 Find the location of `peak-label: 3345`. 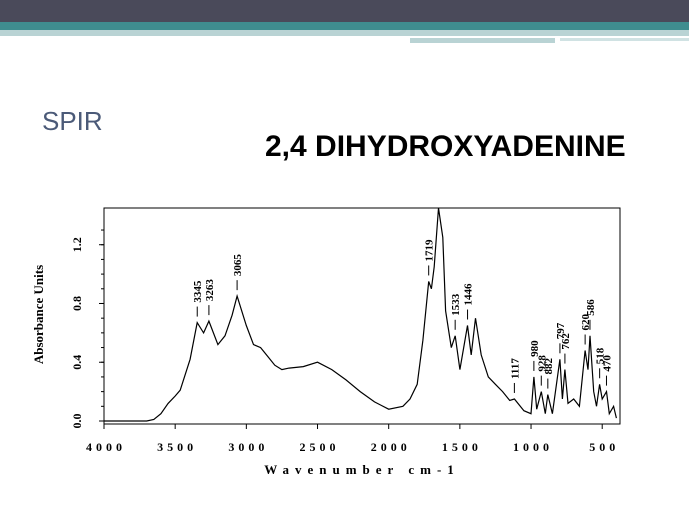

peak-label: 3345 is located at coordinates (198, 291).